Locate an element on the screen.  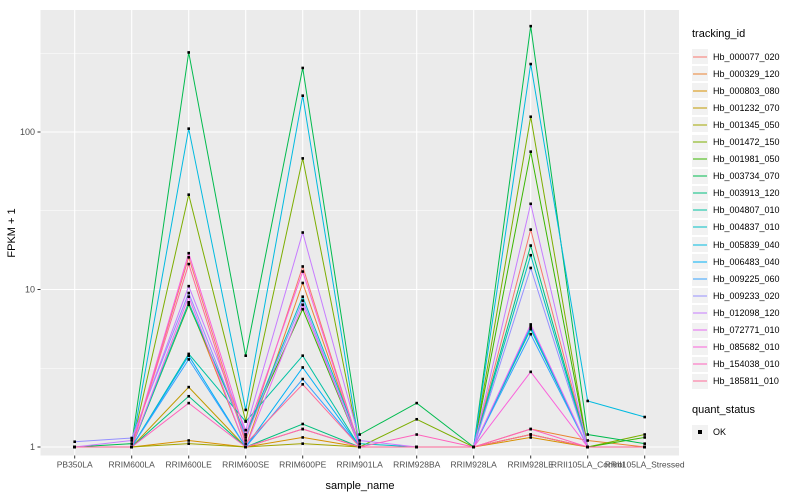
legend-item-label: Hb_000077_020 is located at coordinates (746, 56).